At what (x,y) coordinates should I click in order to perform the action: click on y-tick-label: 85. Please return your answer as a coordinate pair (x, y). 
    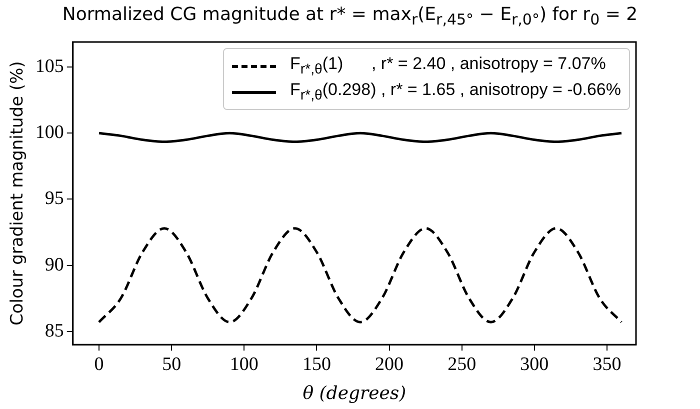
    Looking at the image, I should click on (54, 331).